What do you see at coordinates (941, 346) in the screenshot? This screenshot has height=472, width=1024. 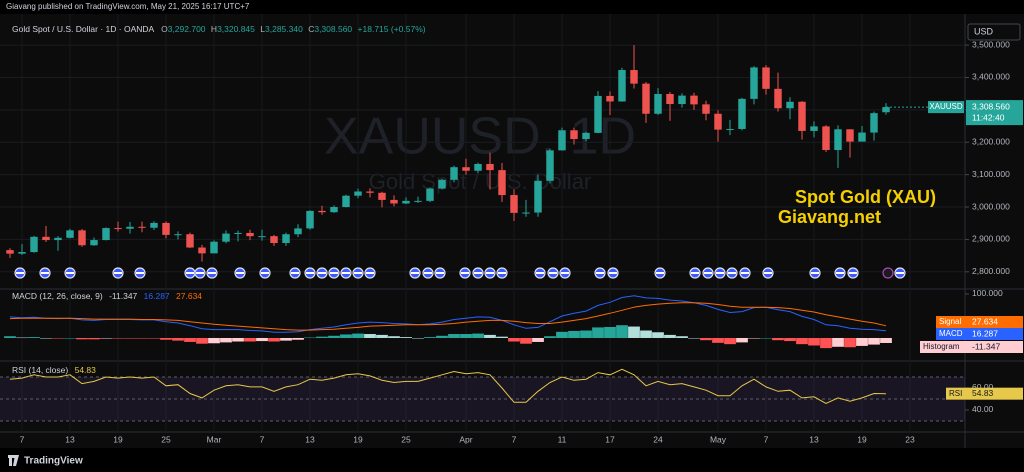 I see `legend-name: Histogram` at bounding box center [941, 346].